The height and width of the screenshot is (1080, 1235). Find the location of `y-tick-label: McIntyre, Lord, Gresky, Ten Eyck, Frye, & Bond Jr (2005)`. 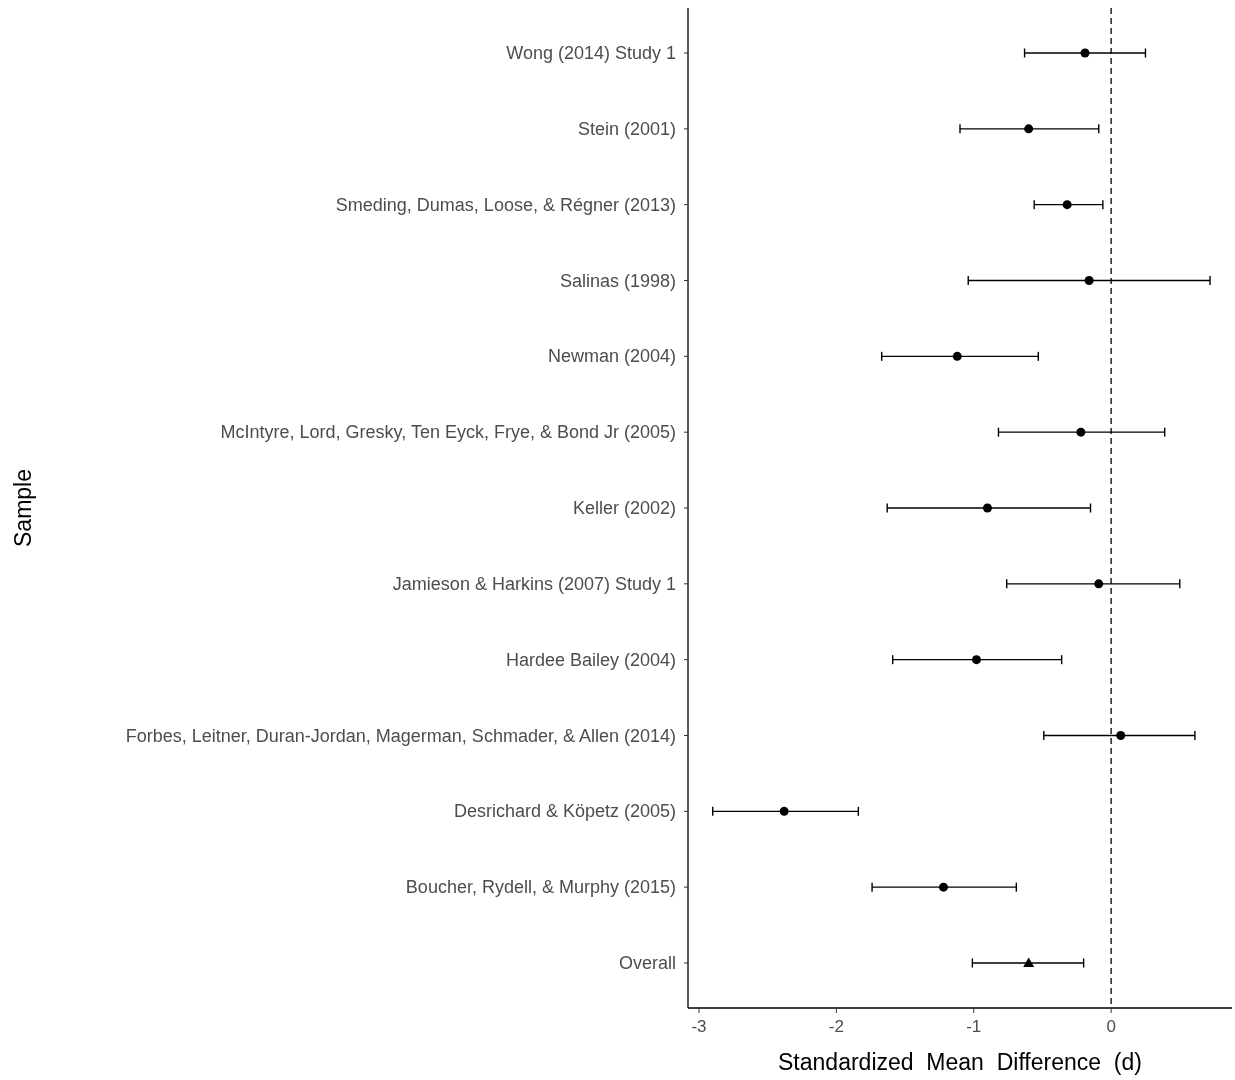

y-tick-label: McIntyre, Lord, Gresky, Ten Eyck, Frye, & Bond Jr (2005) is located at coordinates (448, 432).